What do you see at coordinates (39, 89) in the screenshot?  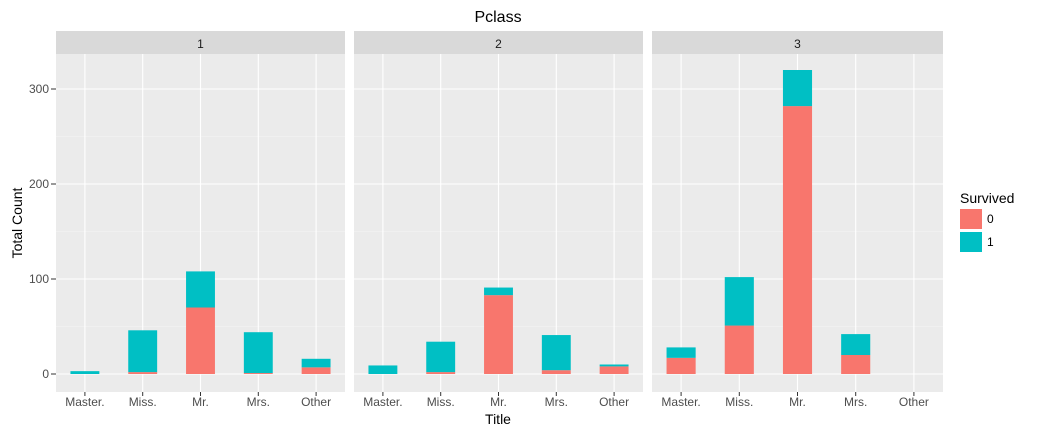 I see `y-tick-label: 300` at bounding box center [39, 89].